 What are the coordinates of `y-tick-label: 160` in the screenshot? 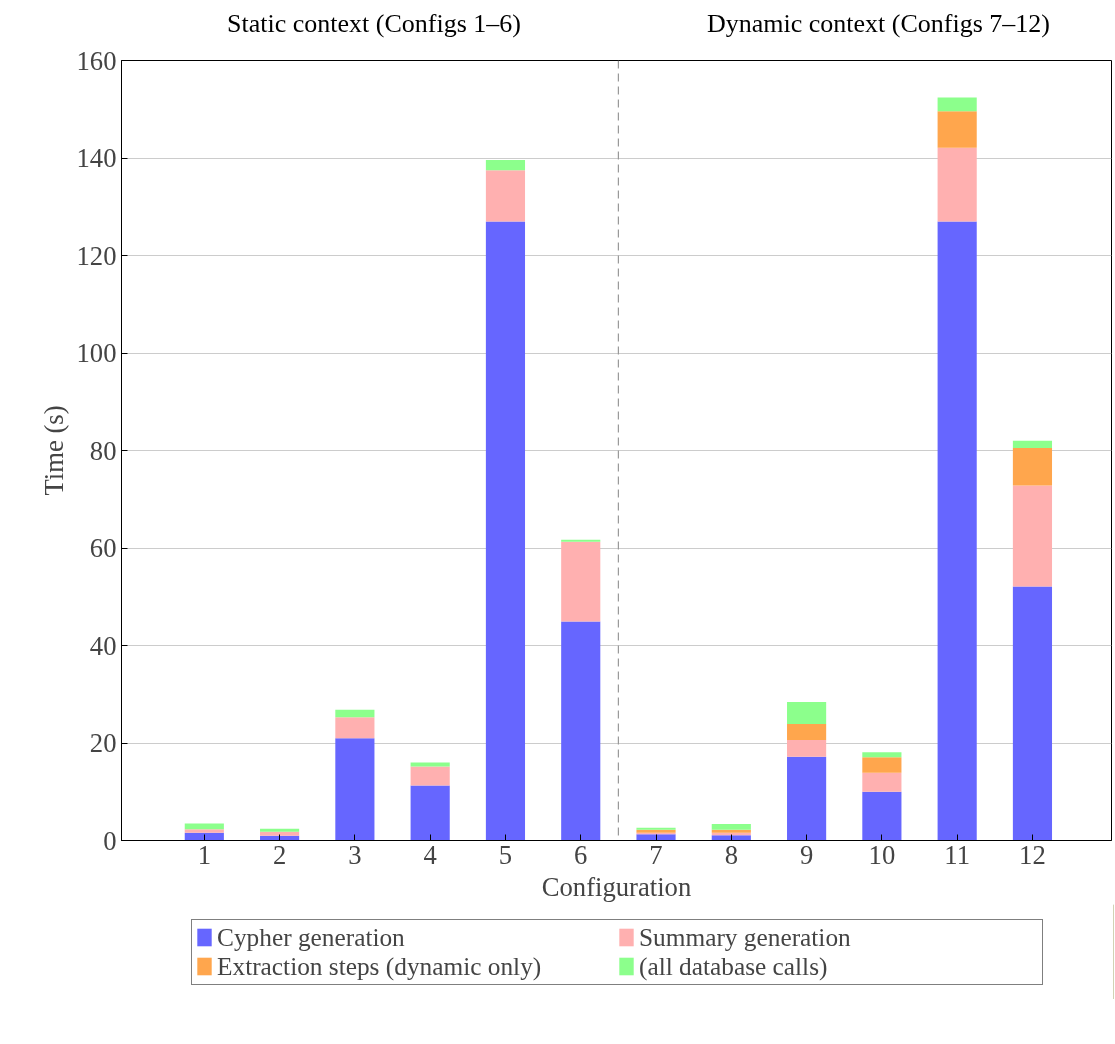 It's located at (96, 60).